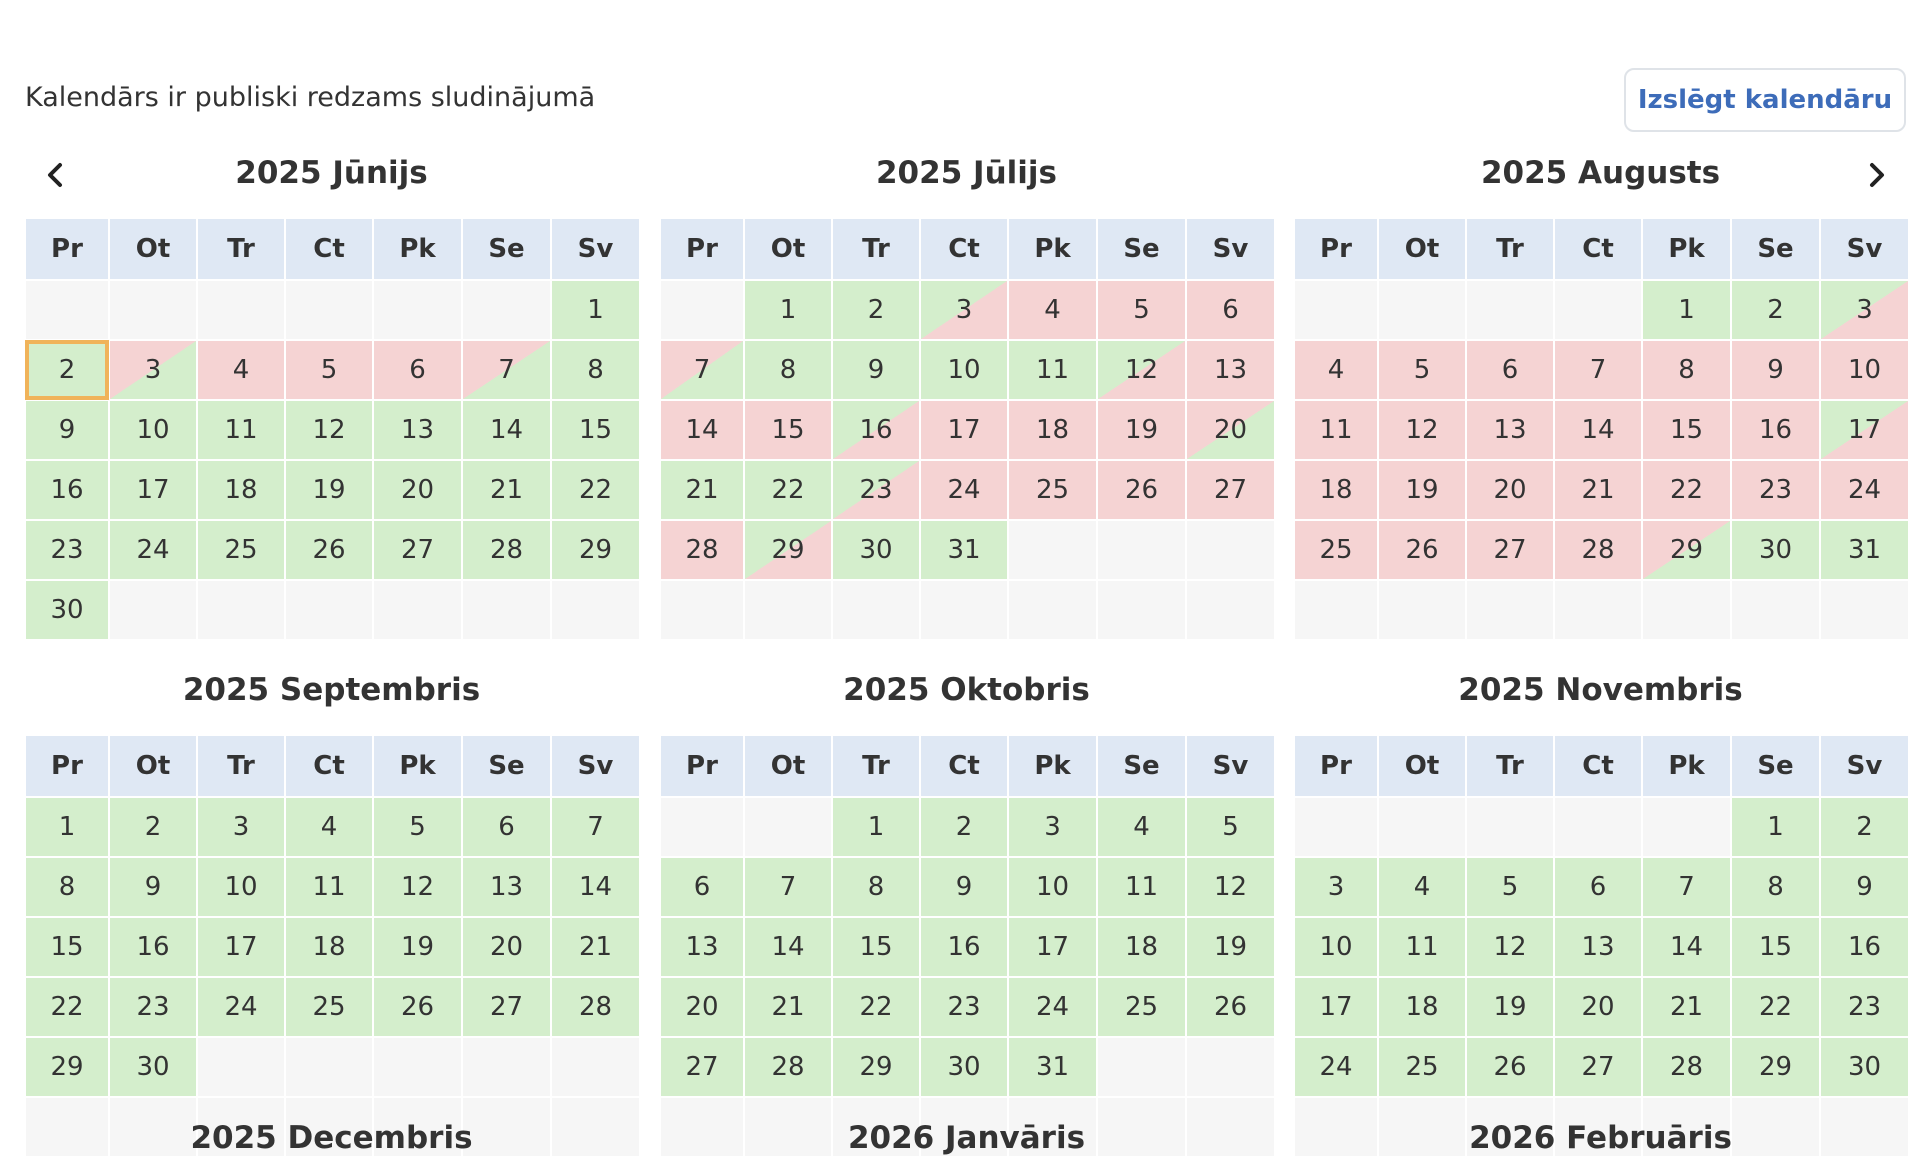  What do you see at coordinates (56, 175) in the screenshot?
I see `prev-month-button` at bounding box center [56, 175].